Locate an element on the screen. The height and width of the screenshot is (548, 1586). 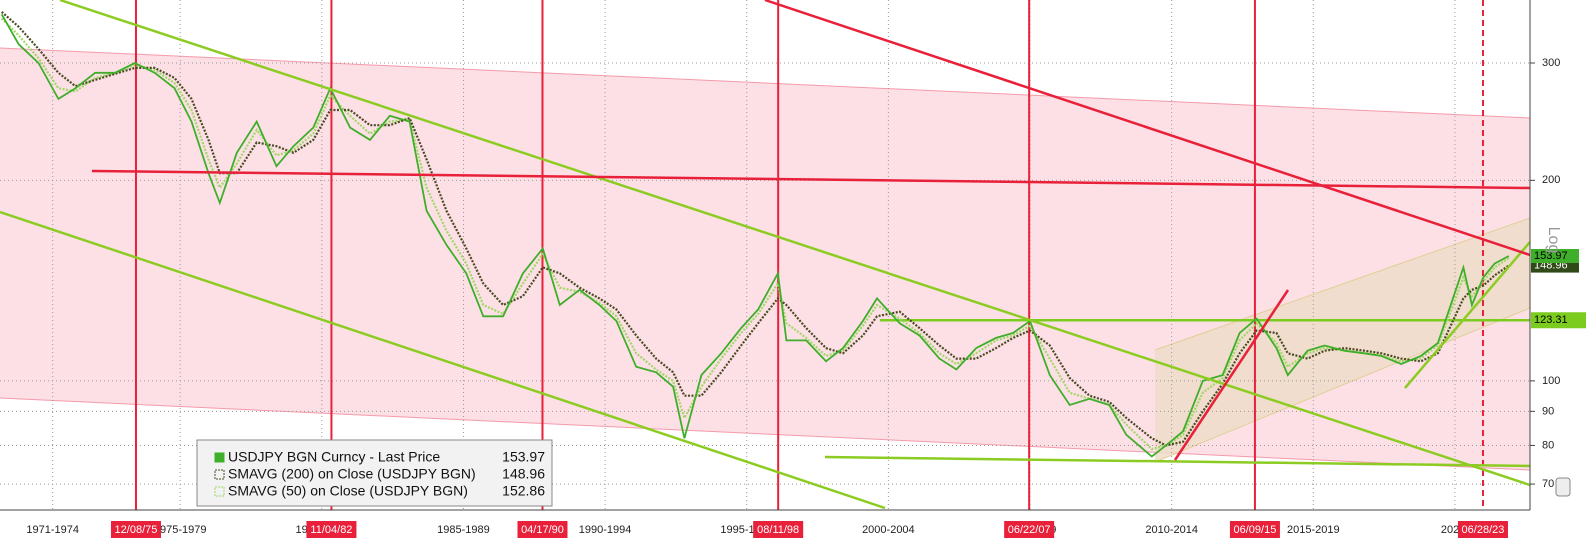
event-flag-label: 06/09/15 is located at coordinates (1255, 530).